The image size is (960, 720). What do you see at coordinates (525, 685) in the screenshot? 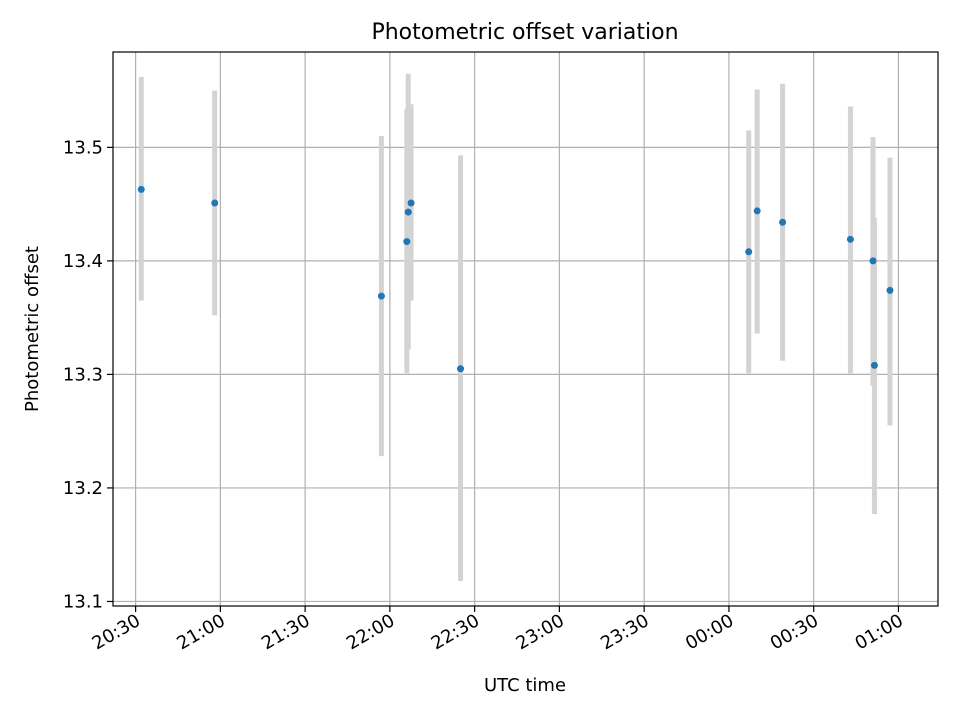
I see `x-axis-label: UTC time` at bounding box center [525, 685].